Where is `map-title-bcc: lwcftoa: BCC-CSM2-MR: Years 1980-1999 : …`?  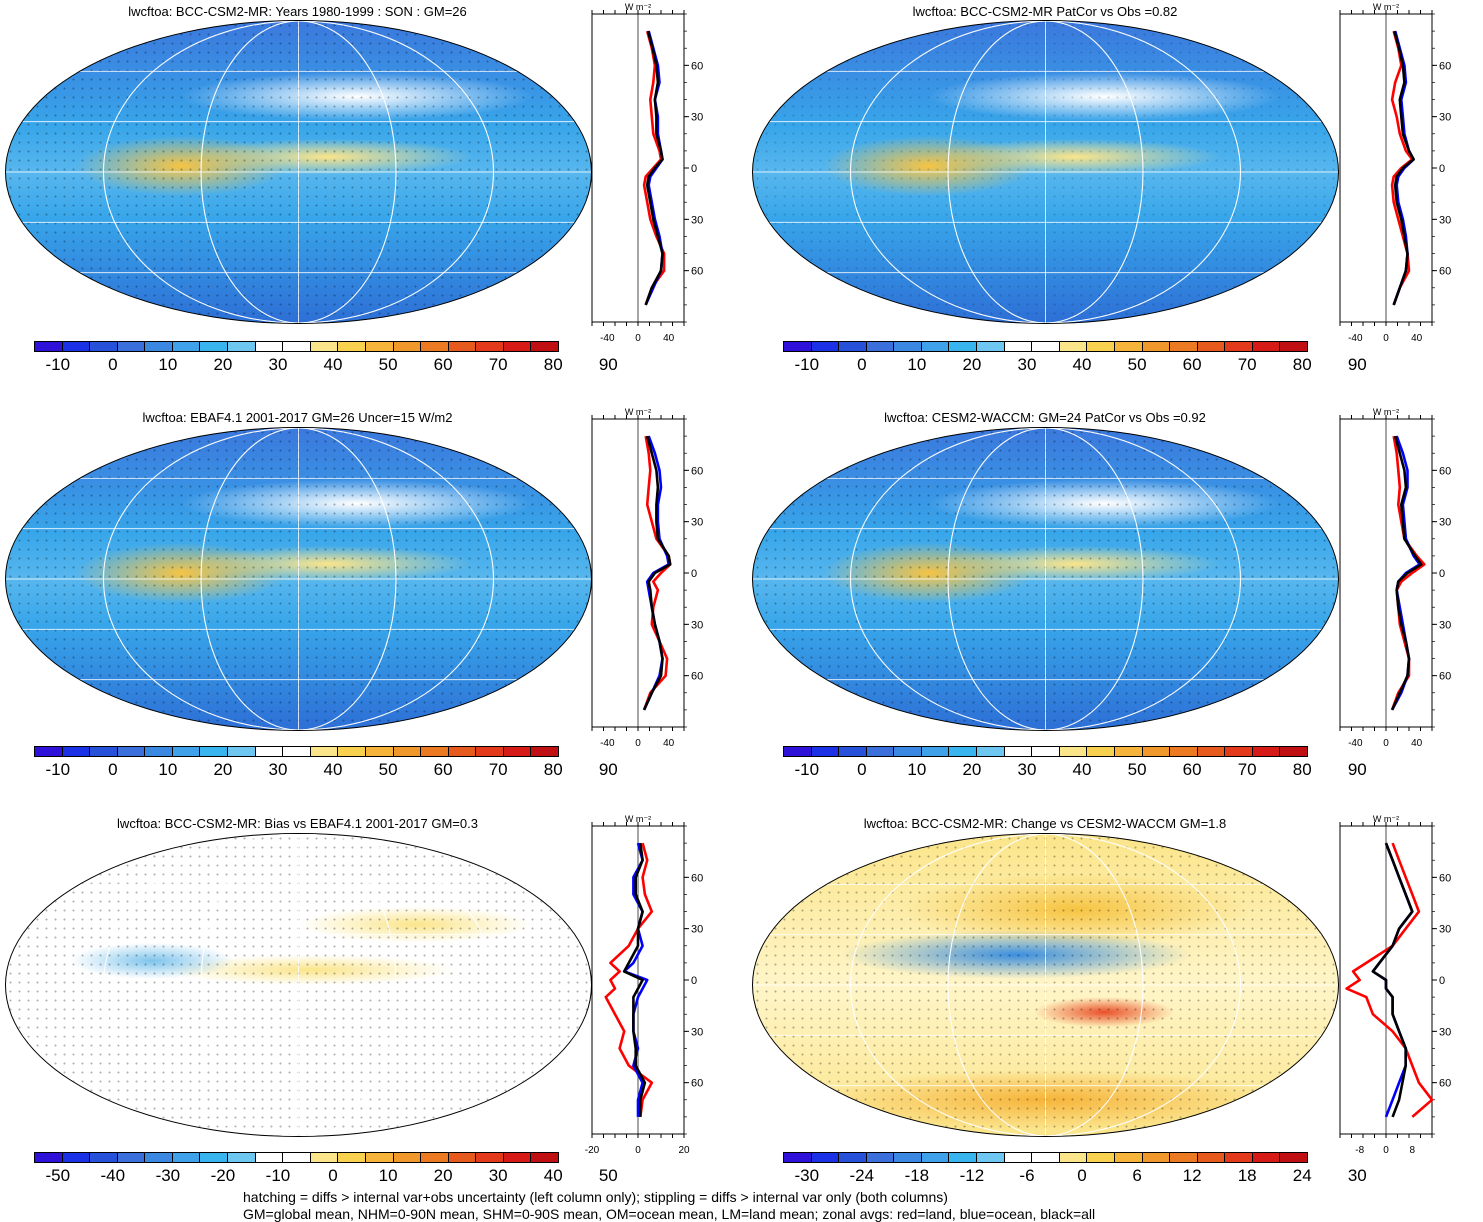
map-title-bcc: lwcftoa: BCC-CSM2-MR: Years 1980-1999 : … is located at coordinates (297, 11).